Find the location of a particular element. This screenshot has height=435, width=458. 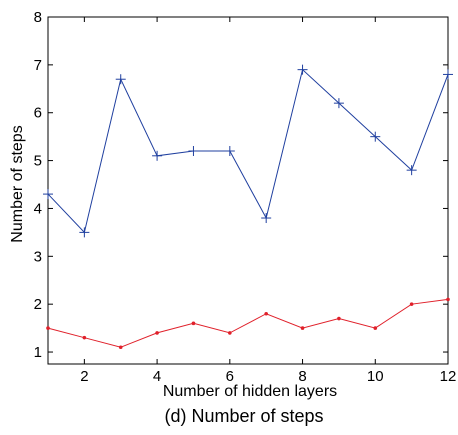

x-tick-label: 4 is located at coordinates (157, 376).